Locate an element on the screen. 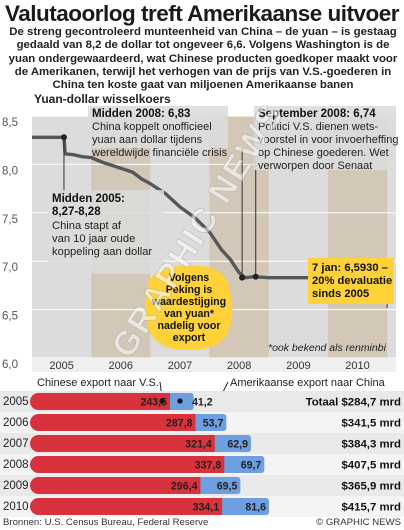 This screenshot has width=404, height=530. bar-total-label: $384,3 mrd is located at coordinates (371, 445).